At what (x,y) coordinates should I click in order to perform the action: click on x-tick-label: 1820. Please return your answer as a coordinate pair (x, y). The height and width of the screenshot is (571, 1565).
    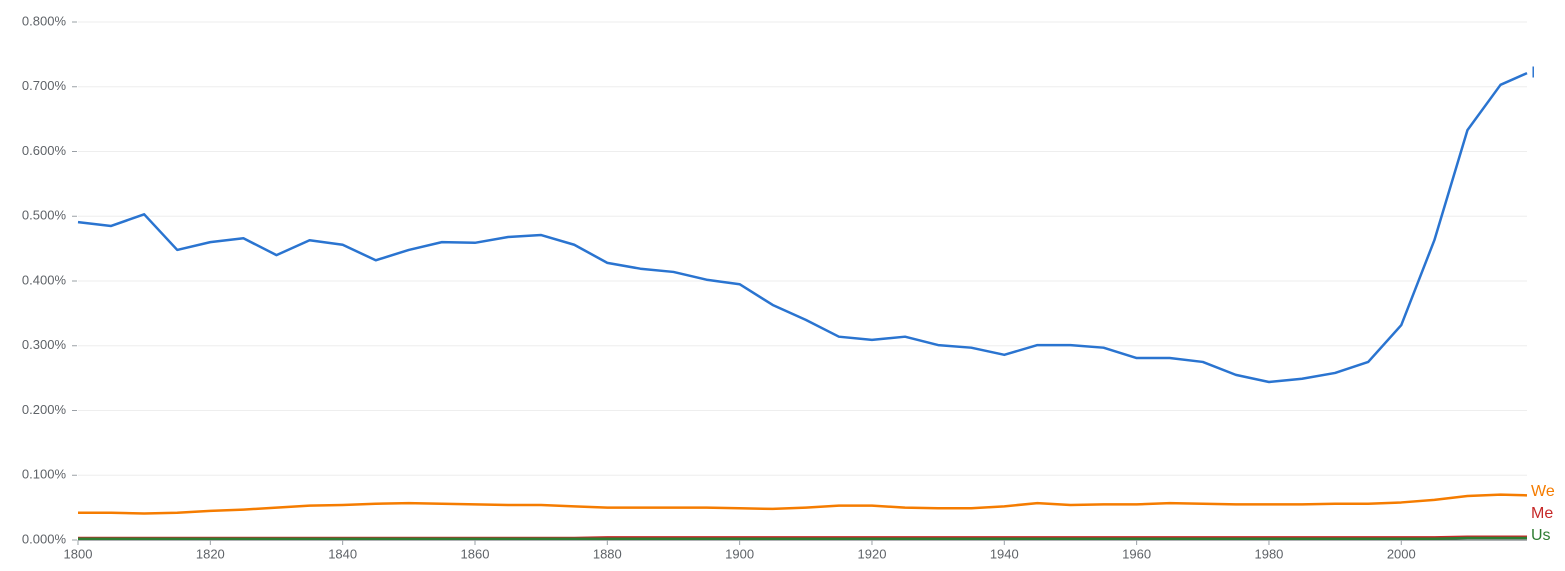
    Looking at the image, I should click on (210, 553).